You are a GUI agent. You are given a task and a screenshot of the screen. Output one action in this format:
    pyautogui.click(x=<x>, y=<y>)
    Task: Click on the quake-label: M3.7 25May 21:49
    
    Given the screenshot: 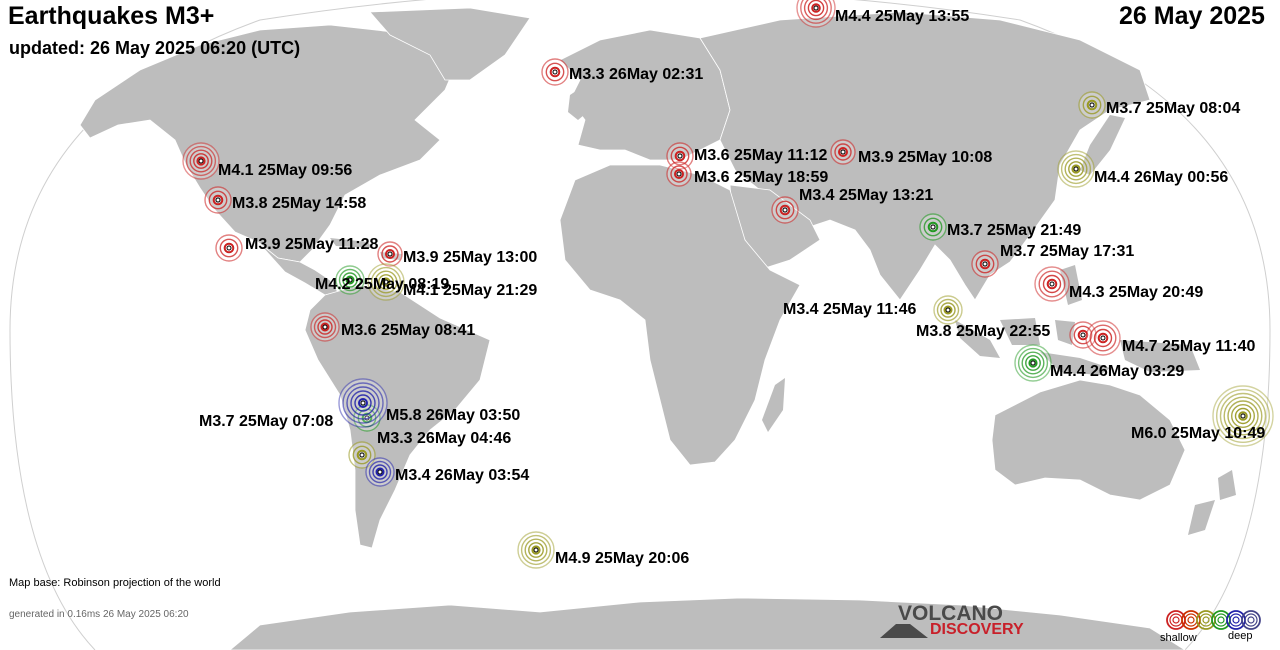 What is the action you would take?
    pyautogui.click(x=1014, y=230)
    